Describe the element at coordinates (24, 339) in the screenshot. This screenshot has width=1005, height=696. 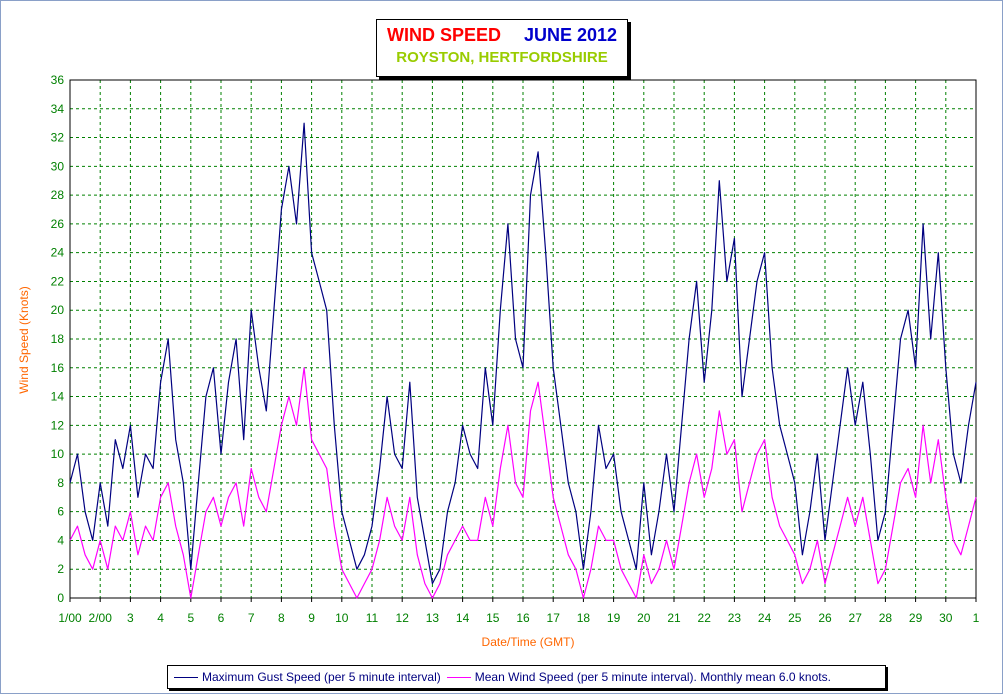
I see `y-axis-label: Wind Speed (Knots)` at that location.